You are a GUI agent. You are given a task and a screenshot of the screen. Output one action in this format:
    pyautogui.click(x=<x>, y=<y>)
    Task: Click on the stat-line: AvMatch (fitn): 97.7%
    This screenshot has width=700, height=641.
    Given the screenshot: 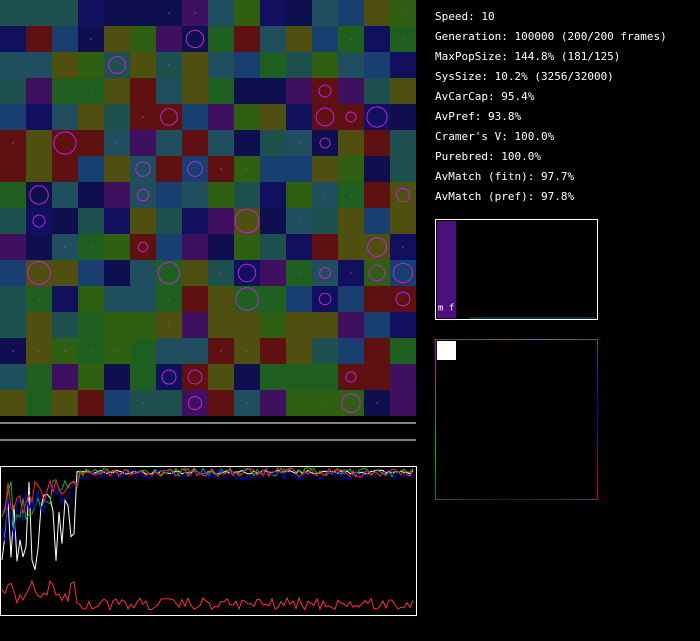 What is the action you would take?
    pyautogui.click(x=504, y=176)
    